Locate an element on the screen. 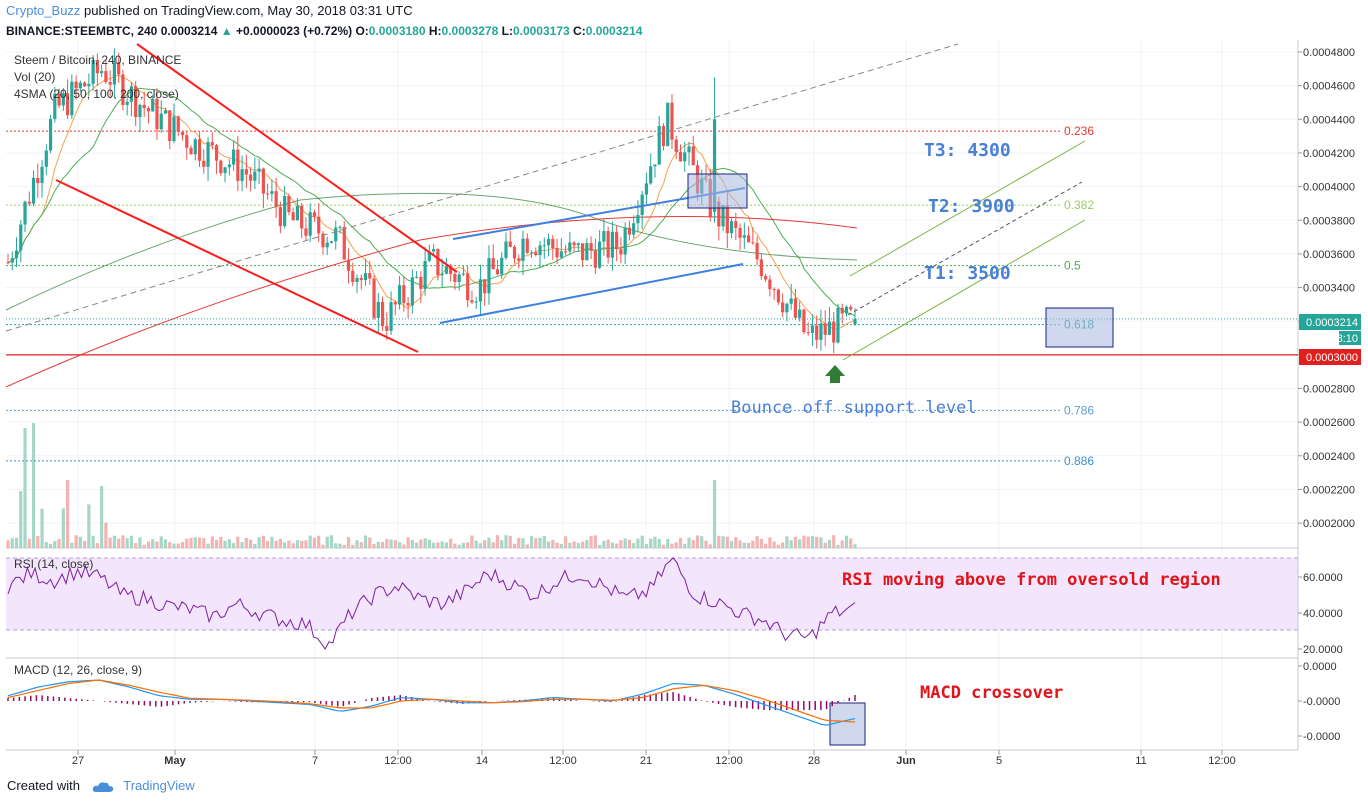  rsi-axis-label: 40.0000 is located at coordinates (1323, 614).